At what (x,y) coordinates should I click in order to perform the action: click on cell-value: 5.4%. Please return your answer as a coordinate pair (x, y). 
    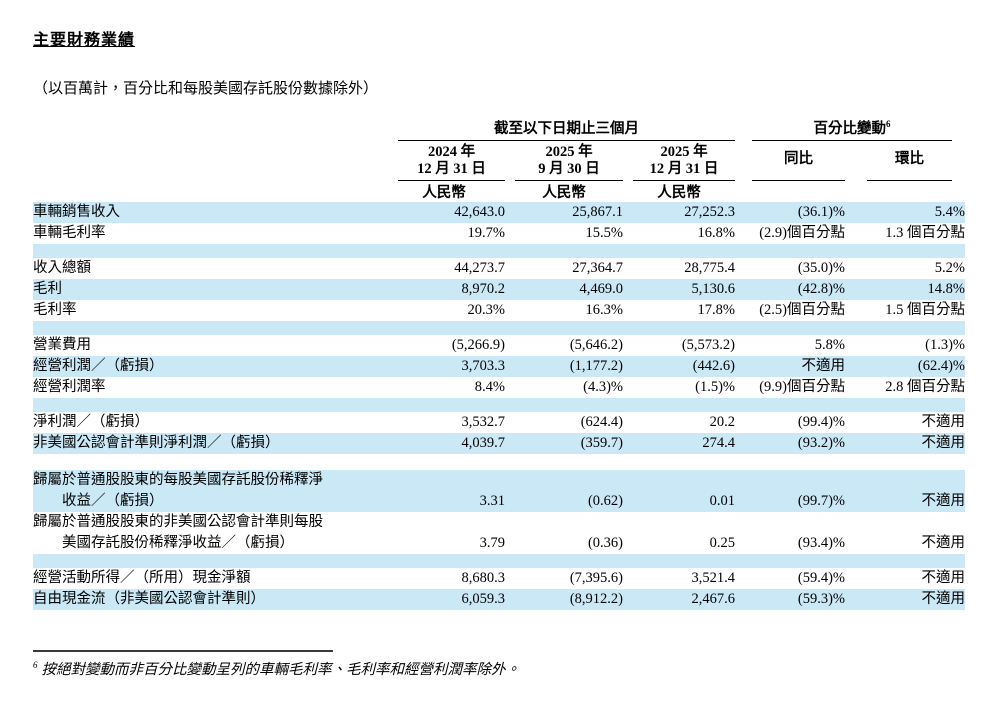
    Looking at the image, I should click on (950, 211).